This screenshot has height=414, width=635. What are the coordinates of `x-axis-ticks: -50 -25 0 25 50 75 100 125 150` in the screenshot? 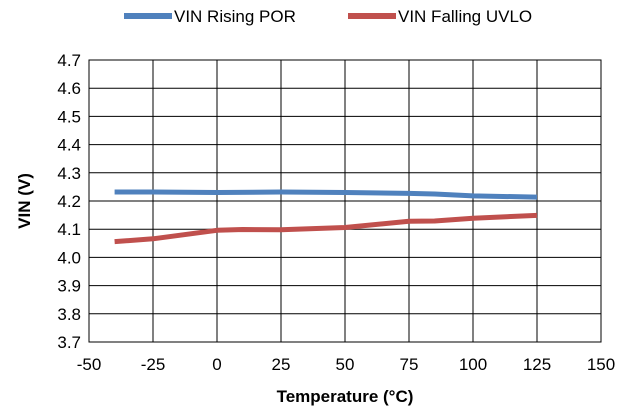 It's located at (346, 364).